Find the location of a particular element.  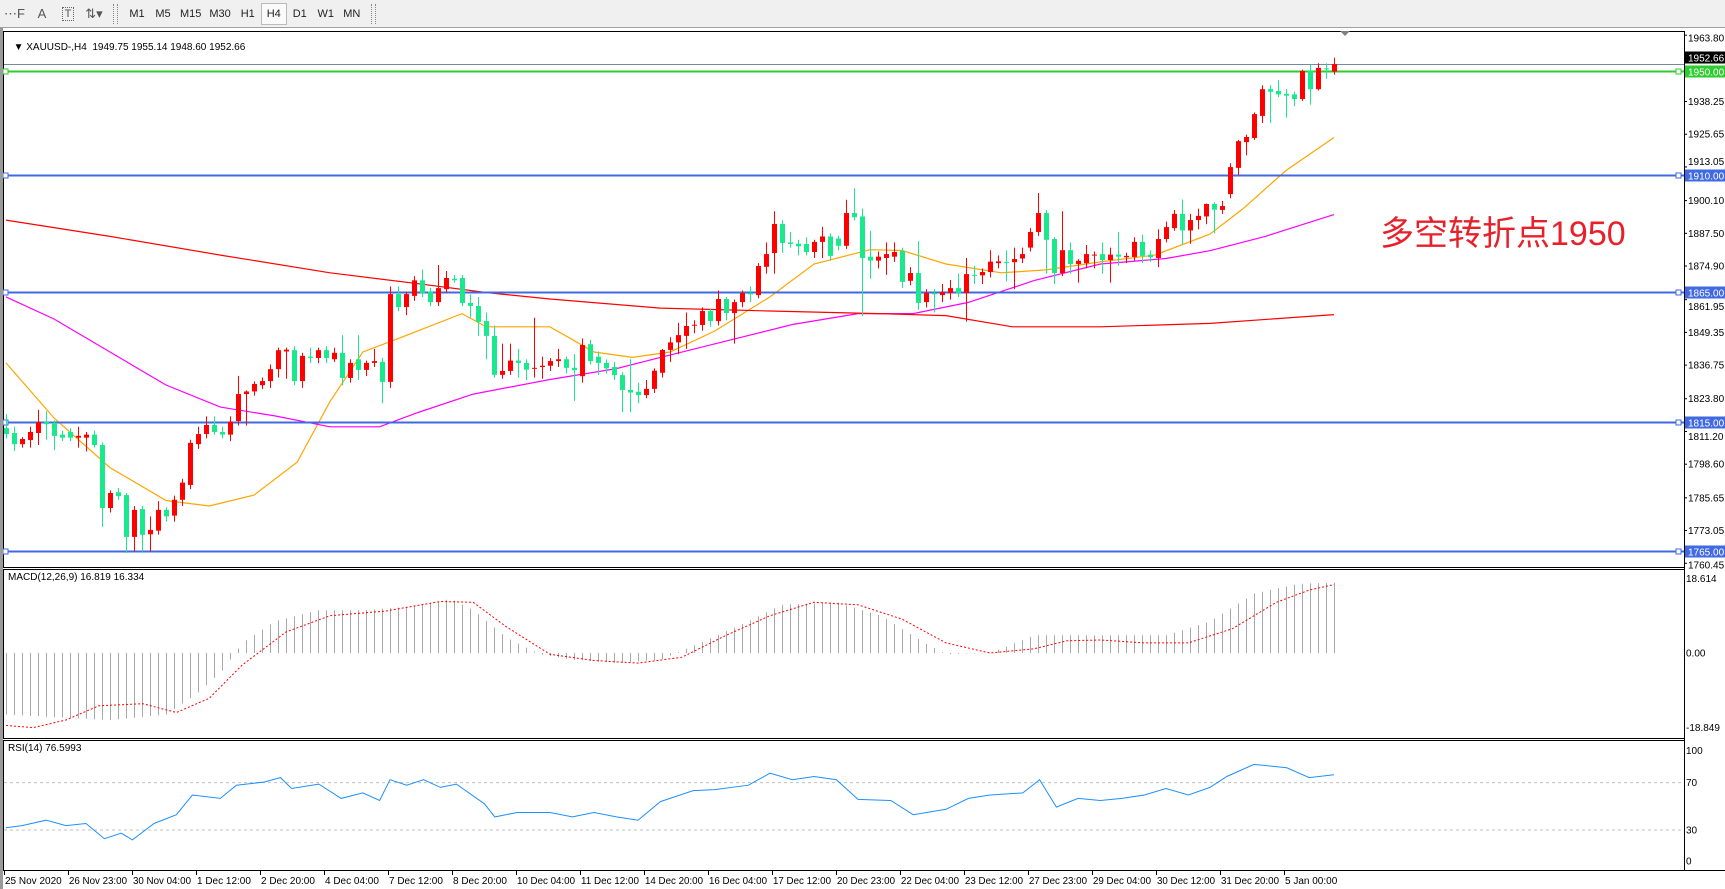

timeframe-d1: D1 is located at coordinates (299, 13).